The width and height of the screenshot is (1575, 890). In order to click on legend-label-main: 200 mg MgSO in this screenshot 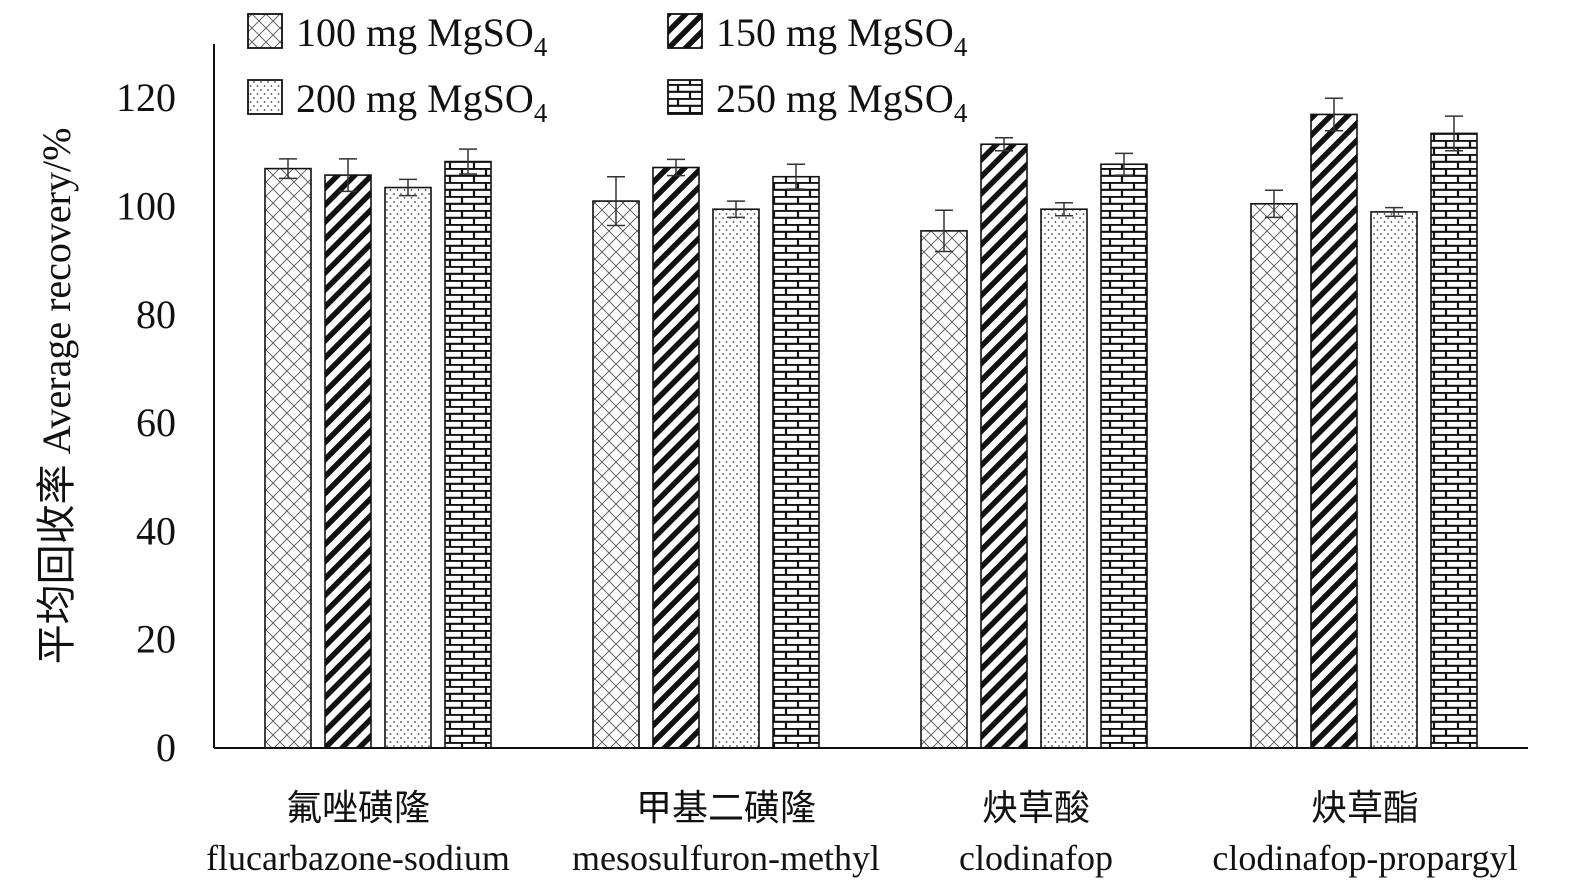, I will do `click(415, 98)`.